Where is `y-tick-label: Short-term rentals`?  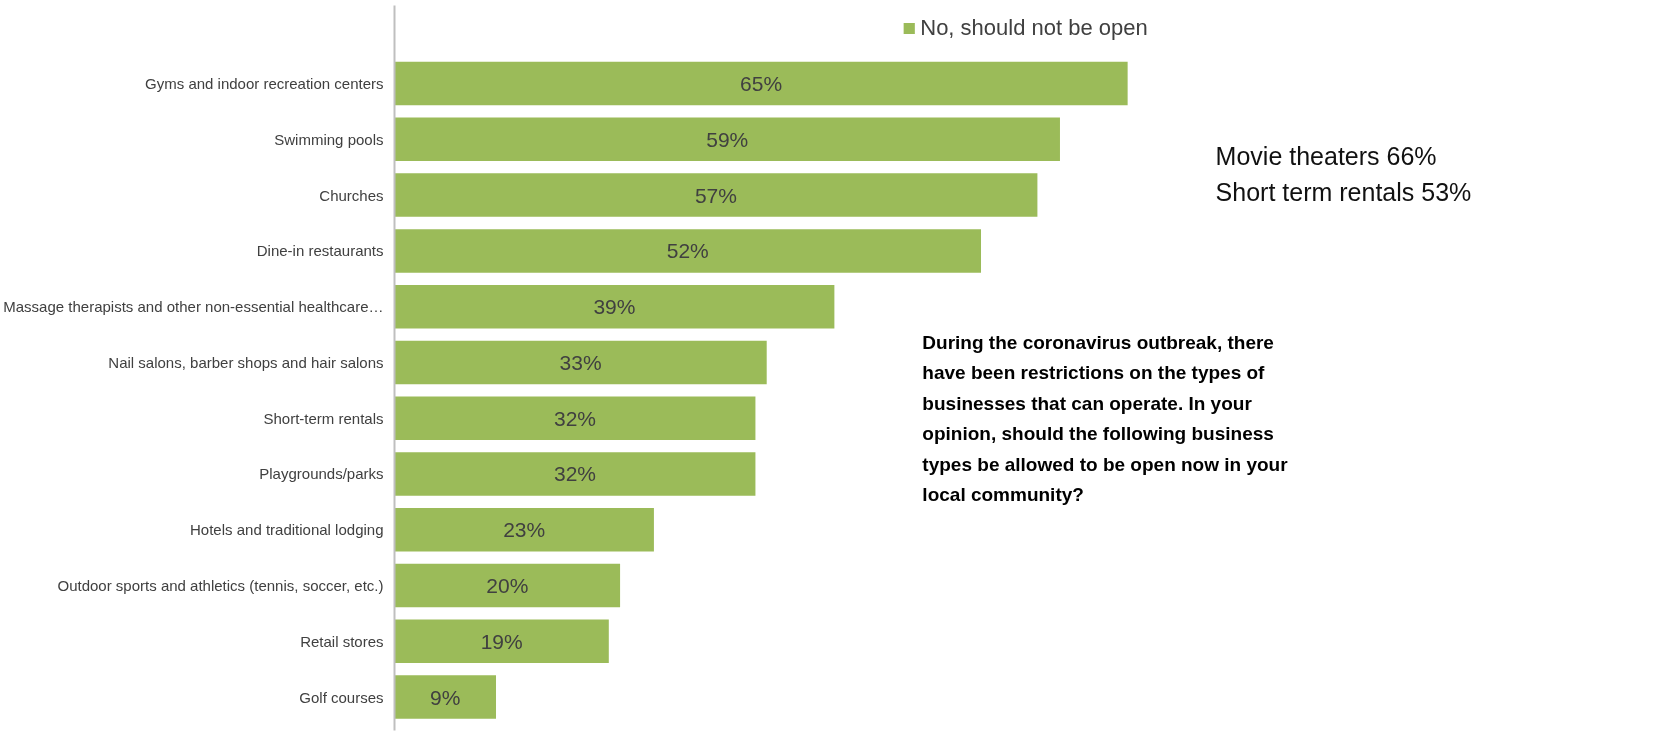 y-tick-label: Short-term rentals is located at coordinates (323, 418).